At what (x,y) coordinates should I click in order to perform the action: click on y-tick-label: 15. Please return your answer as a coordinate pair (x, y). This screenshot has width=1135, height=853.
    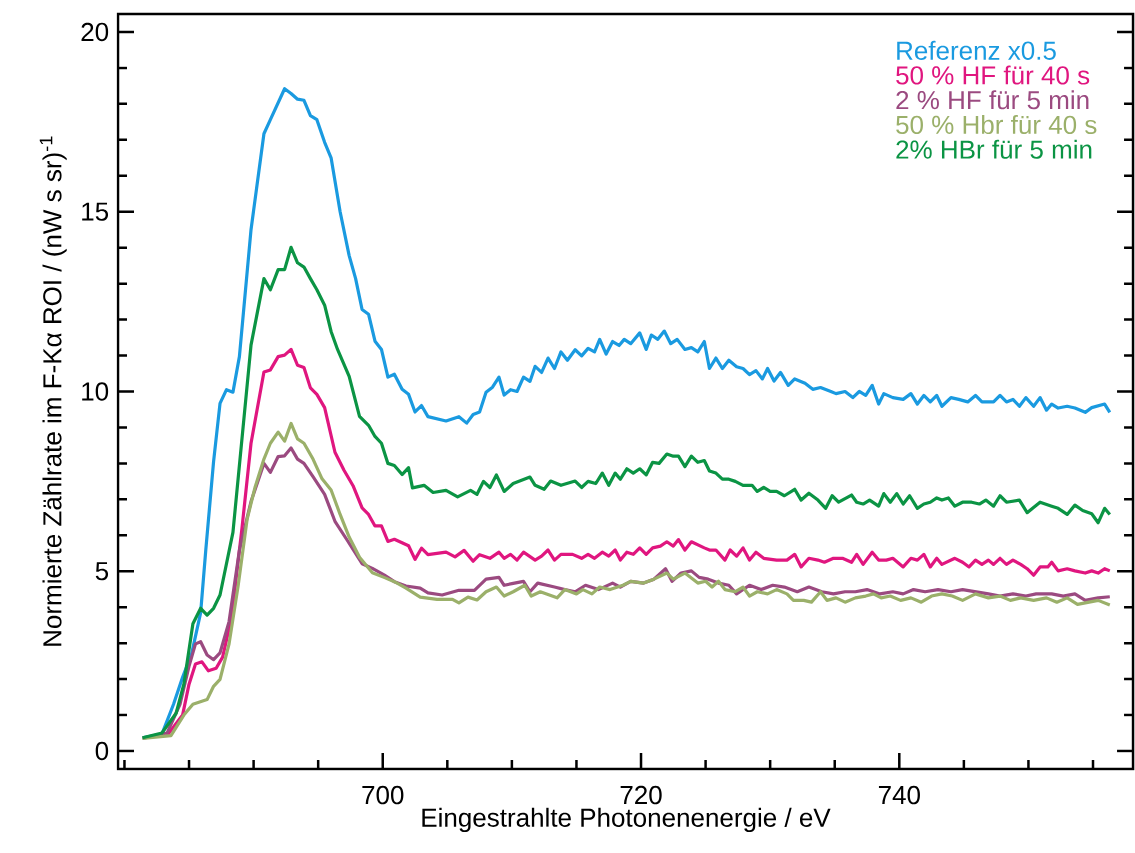
    Looking at the image, I should click on (95, 211).